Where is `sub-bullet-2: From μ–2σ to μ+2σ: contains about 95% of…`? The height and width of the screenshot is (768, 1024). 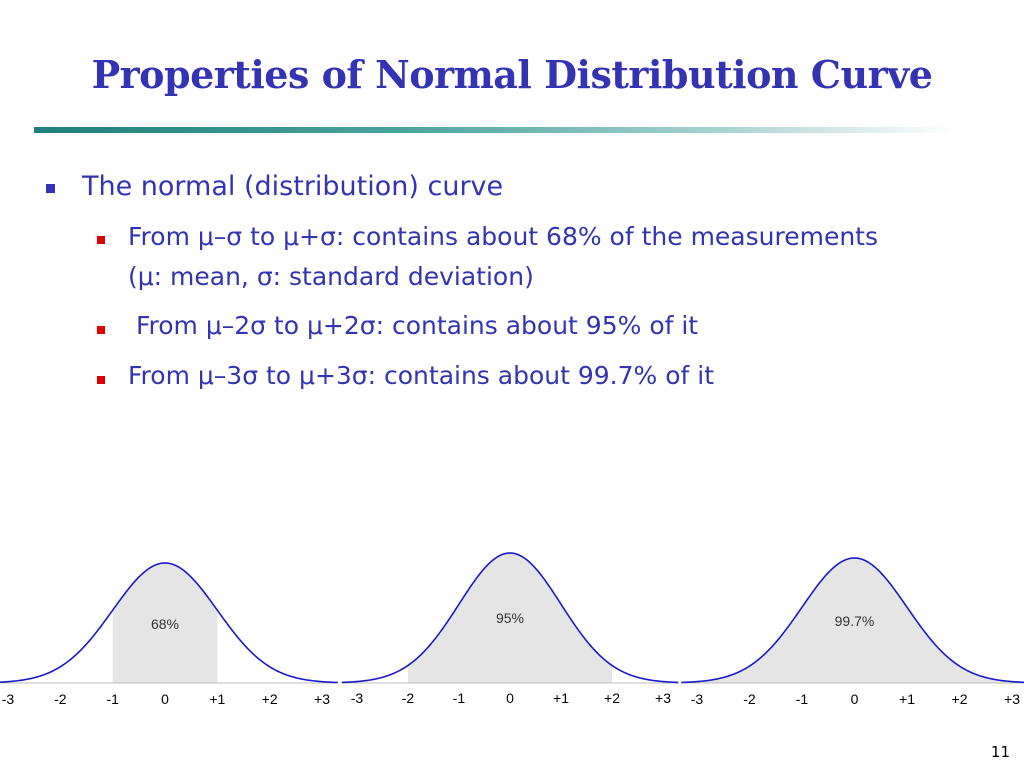
sub-bullet-2: From μ–2σ to μ+2σ: contains about 95% of… is located at coordinates (413, 325).